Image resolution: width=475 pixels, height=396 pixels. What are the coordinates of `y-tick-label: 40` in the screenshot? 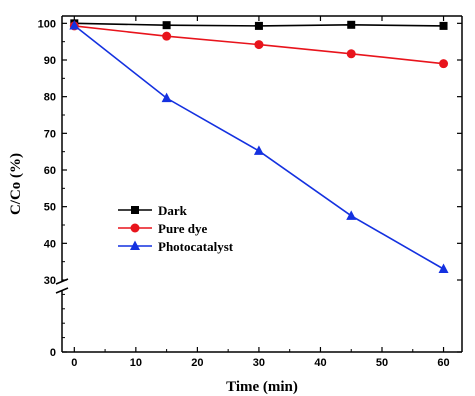 It's located at (50, 244).